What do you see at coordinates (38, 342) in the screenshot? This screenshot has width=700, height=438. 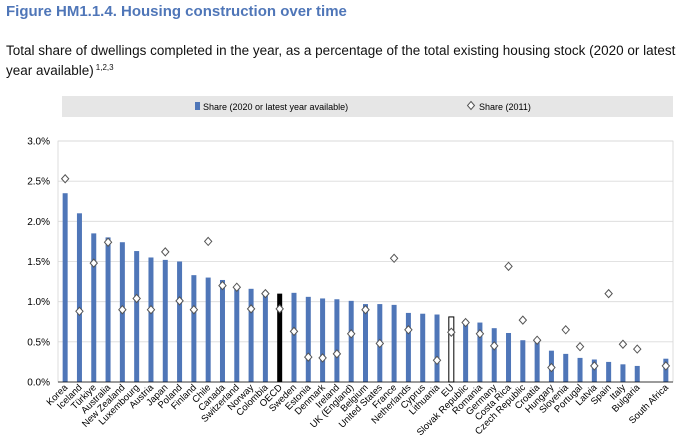 I see `y-tick-label: 0.5%` at bounding box center [38, 342].